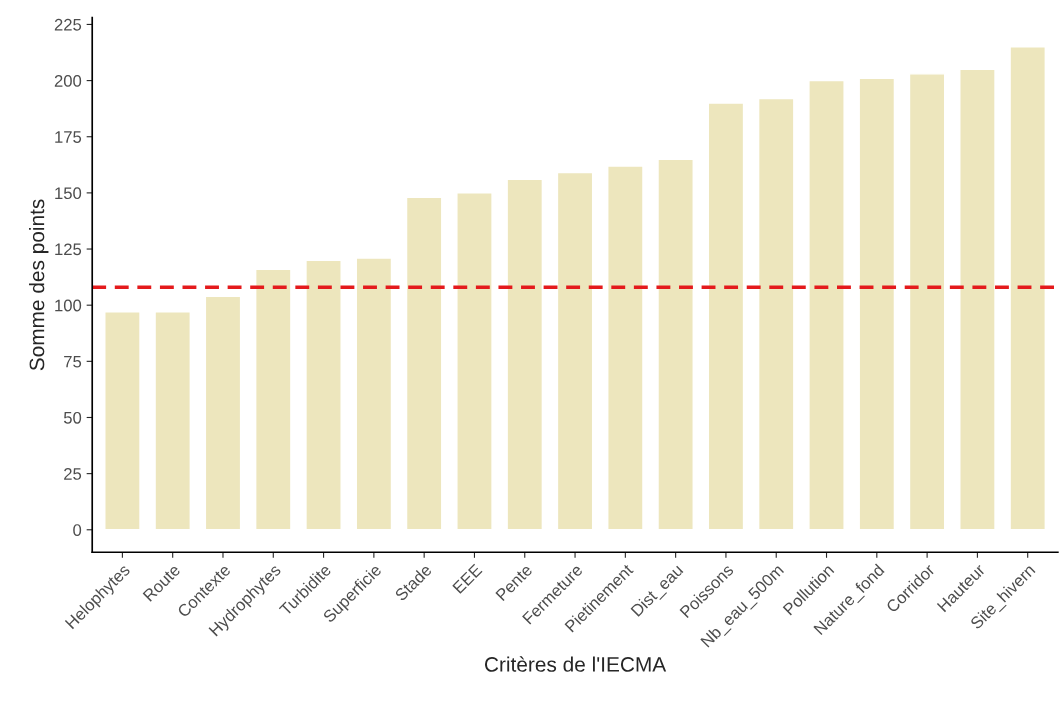 Image resolution: width=1060 pixels, height=708 pixels. What do you see at coordinates (68, 80) in the screenshot?
I see `y-tick-label: 200` at bounding box center [68, 80].